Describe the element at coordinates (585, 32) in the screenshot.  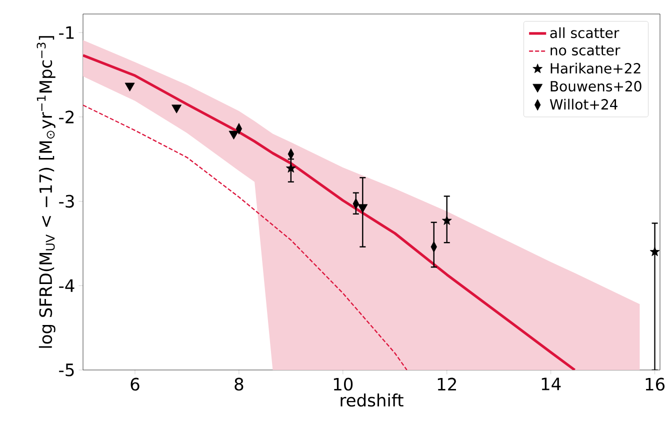
I see `legend-label: all scatter` at that location.